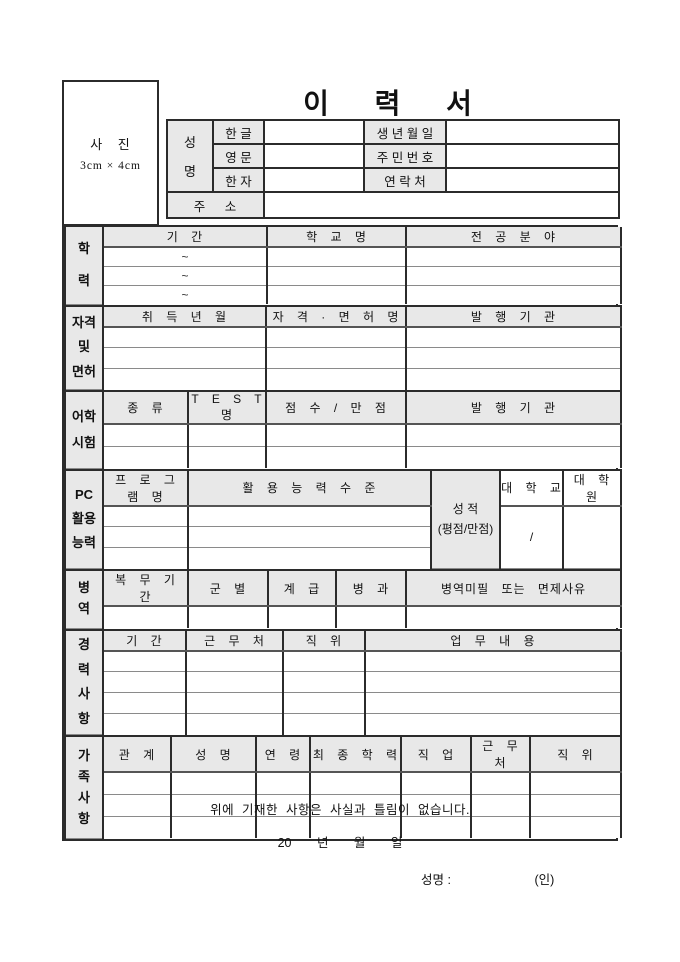 This screenshot has height=962, width=680. I want to click on military-section-label: 병 역, so click(84, 599).